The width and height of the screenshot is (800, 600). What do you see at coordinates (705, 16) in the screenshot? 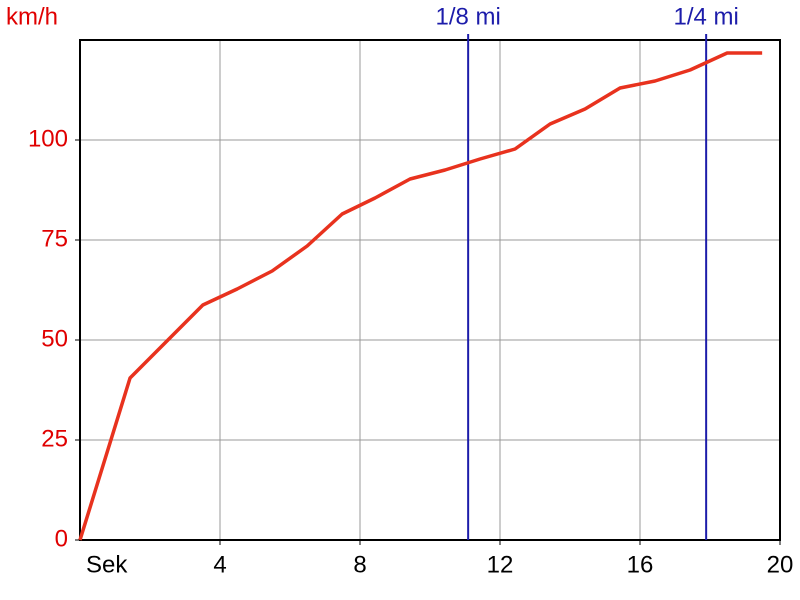
I see `distance-marker-label: 1/4 mi` at bounding box center [705, 16].